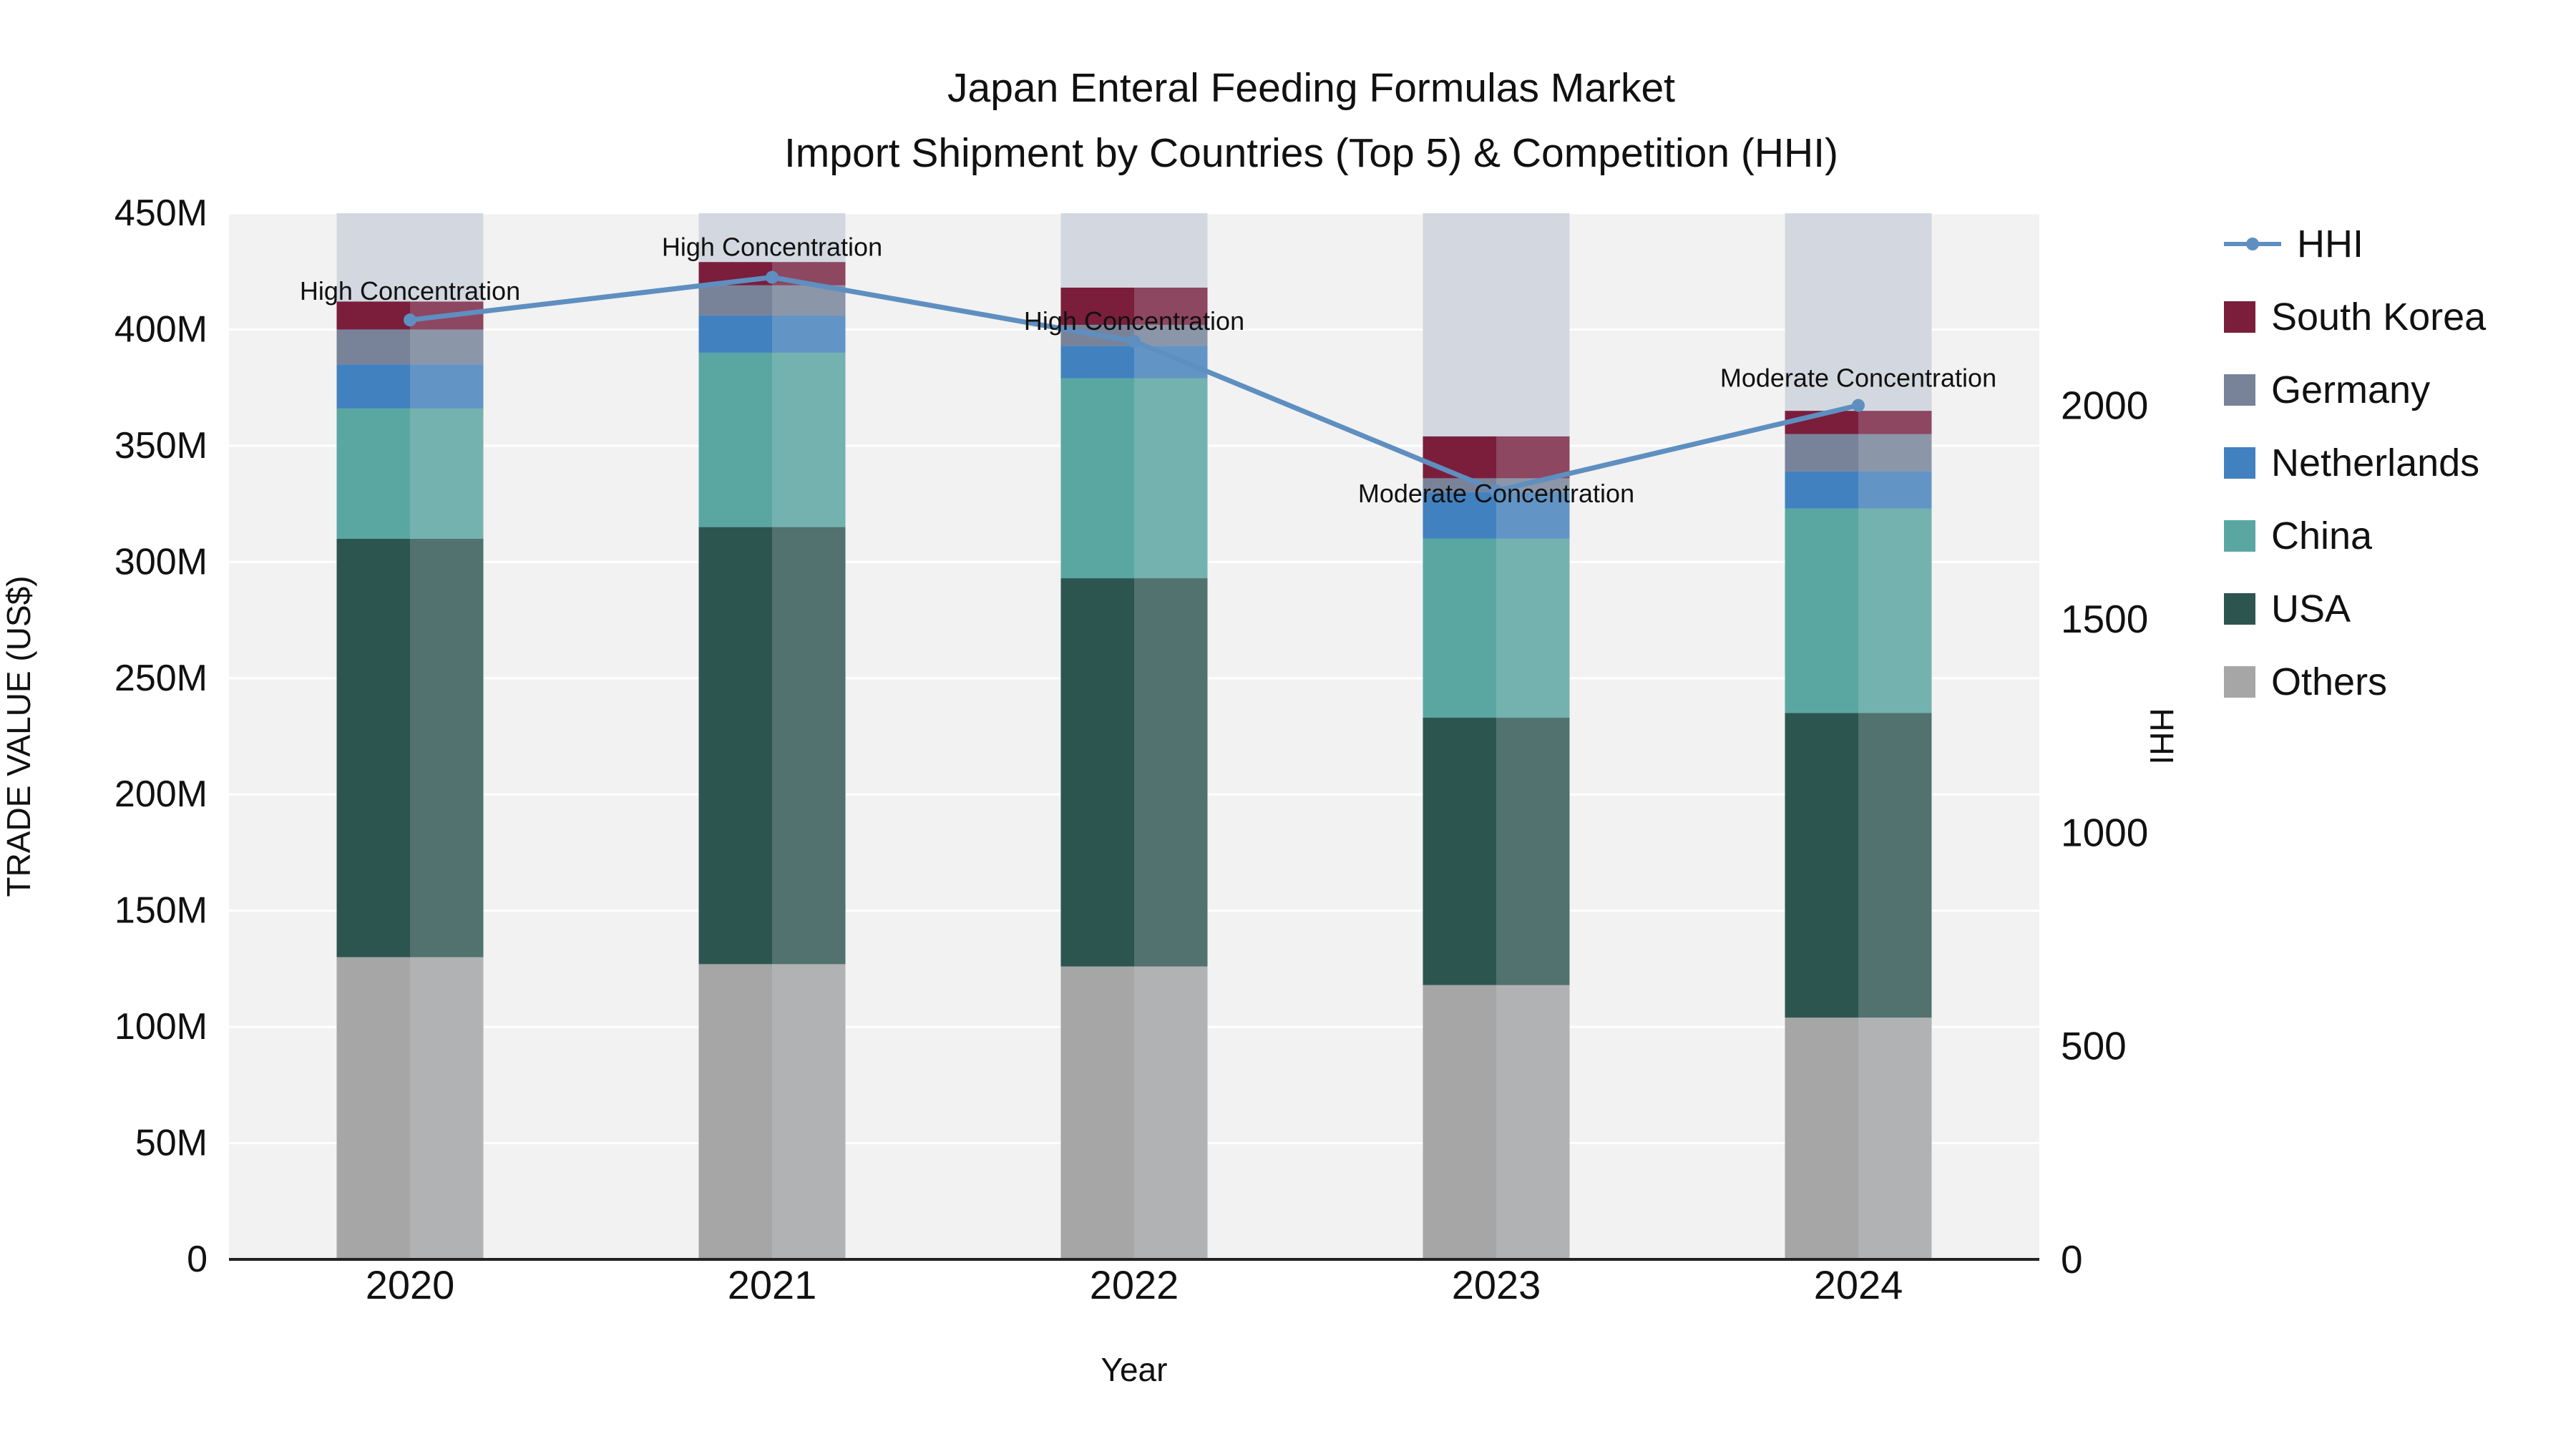 The width and height of the screenshot is (2576, 1449). I want to click on hhi-point-2023, so click(1496, 490).